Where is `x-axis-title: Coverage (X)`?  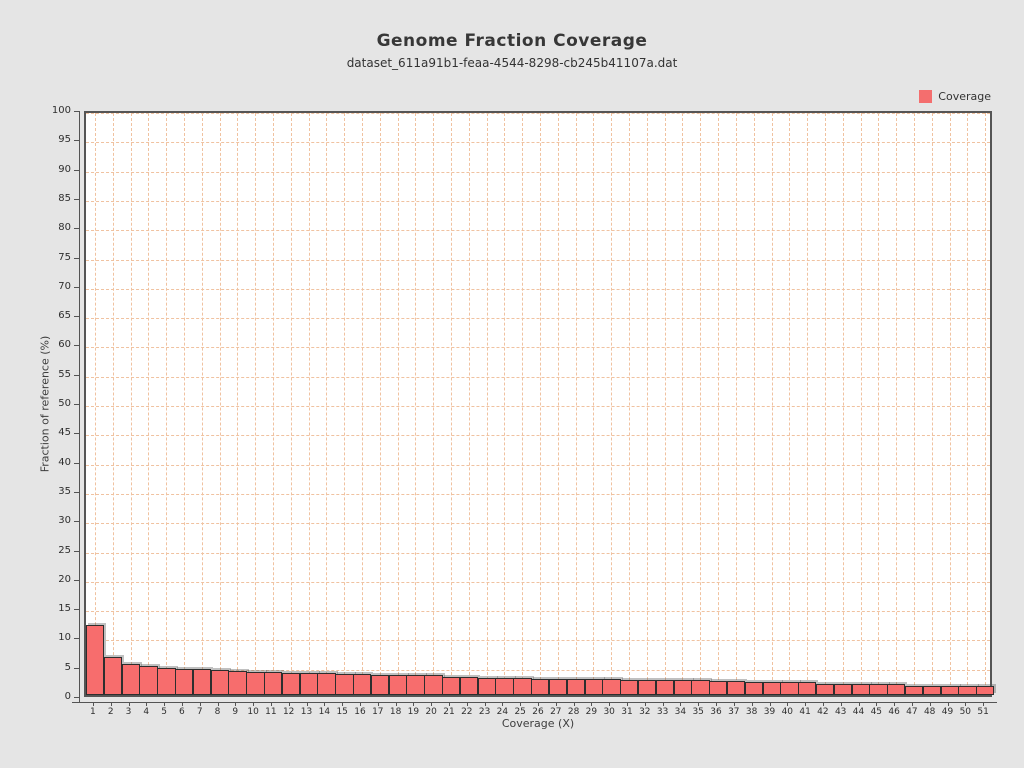
x-axis-title: Coverage (X) is located at coordinates (538, 723).